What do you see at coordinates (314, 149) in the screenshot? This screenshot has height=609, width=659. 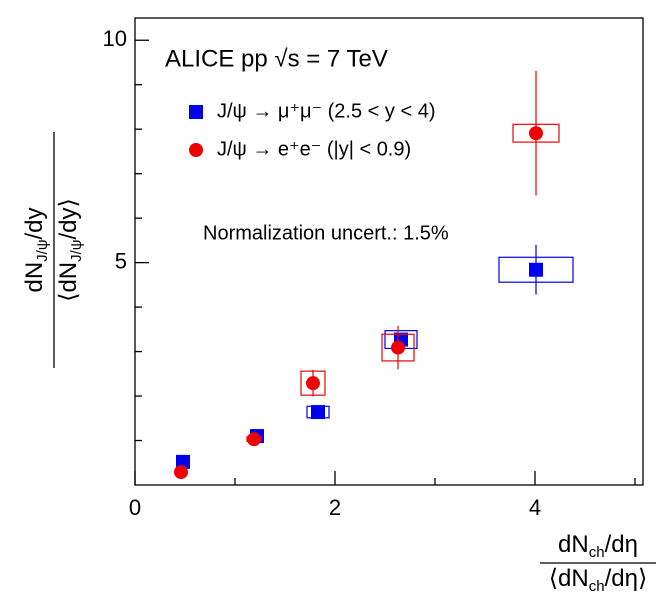 I see `legend-label: J/ψ → e⁺e⁻ (|y| < 0.9)` at bounding box center [314, 149].